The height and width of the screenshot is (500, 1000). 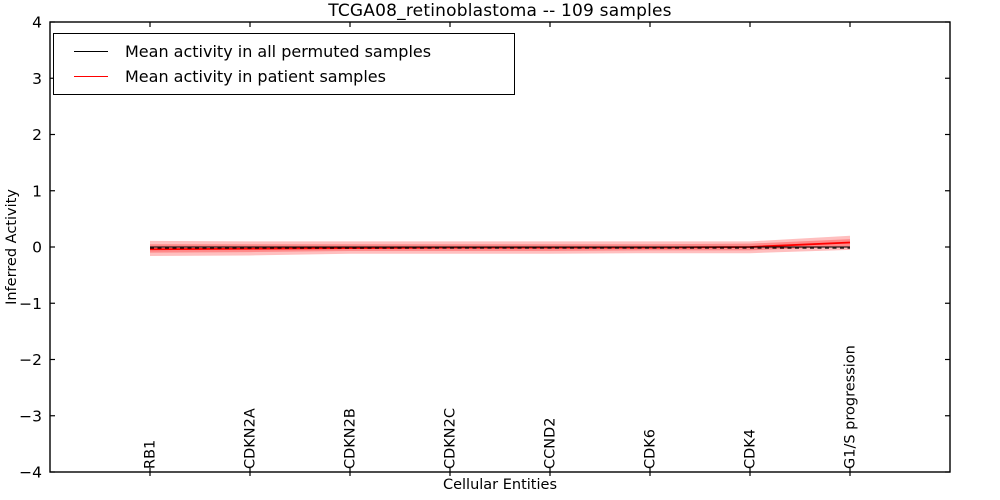 What do you see at coordinates (351, 438) in the screenshot?
I see `x-tick-label: CDKN2B` at bounding box center [351, 438].